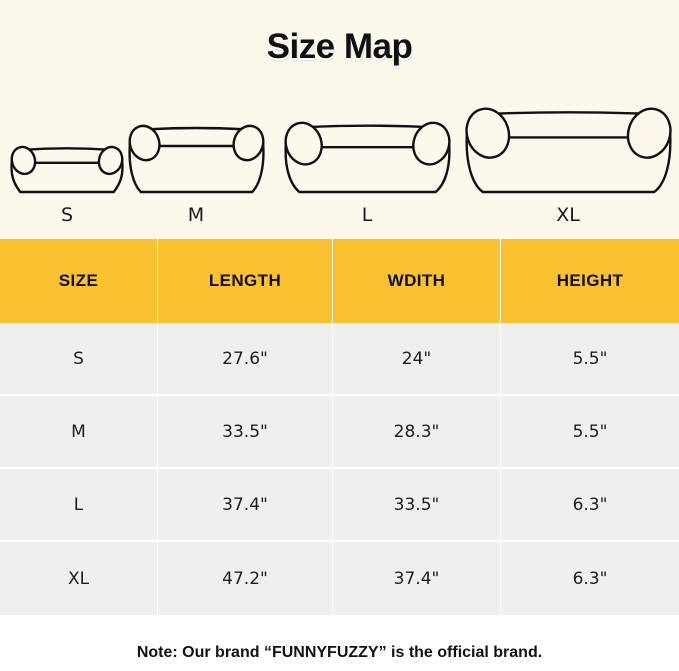 This screenshot has height=671, width=679. I want to click on column-header-height: HEIGHT, so click(590, 281).